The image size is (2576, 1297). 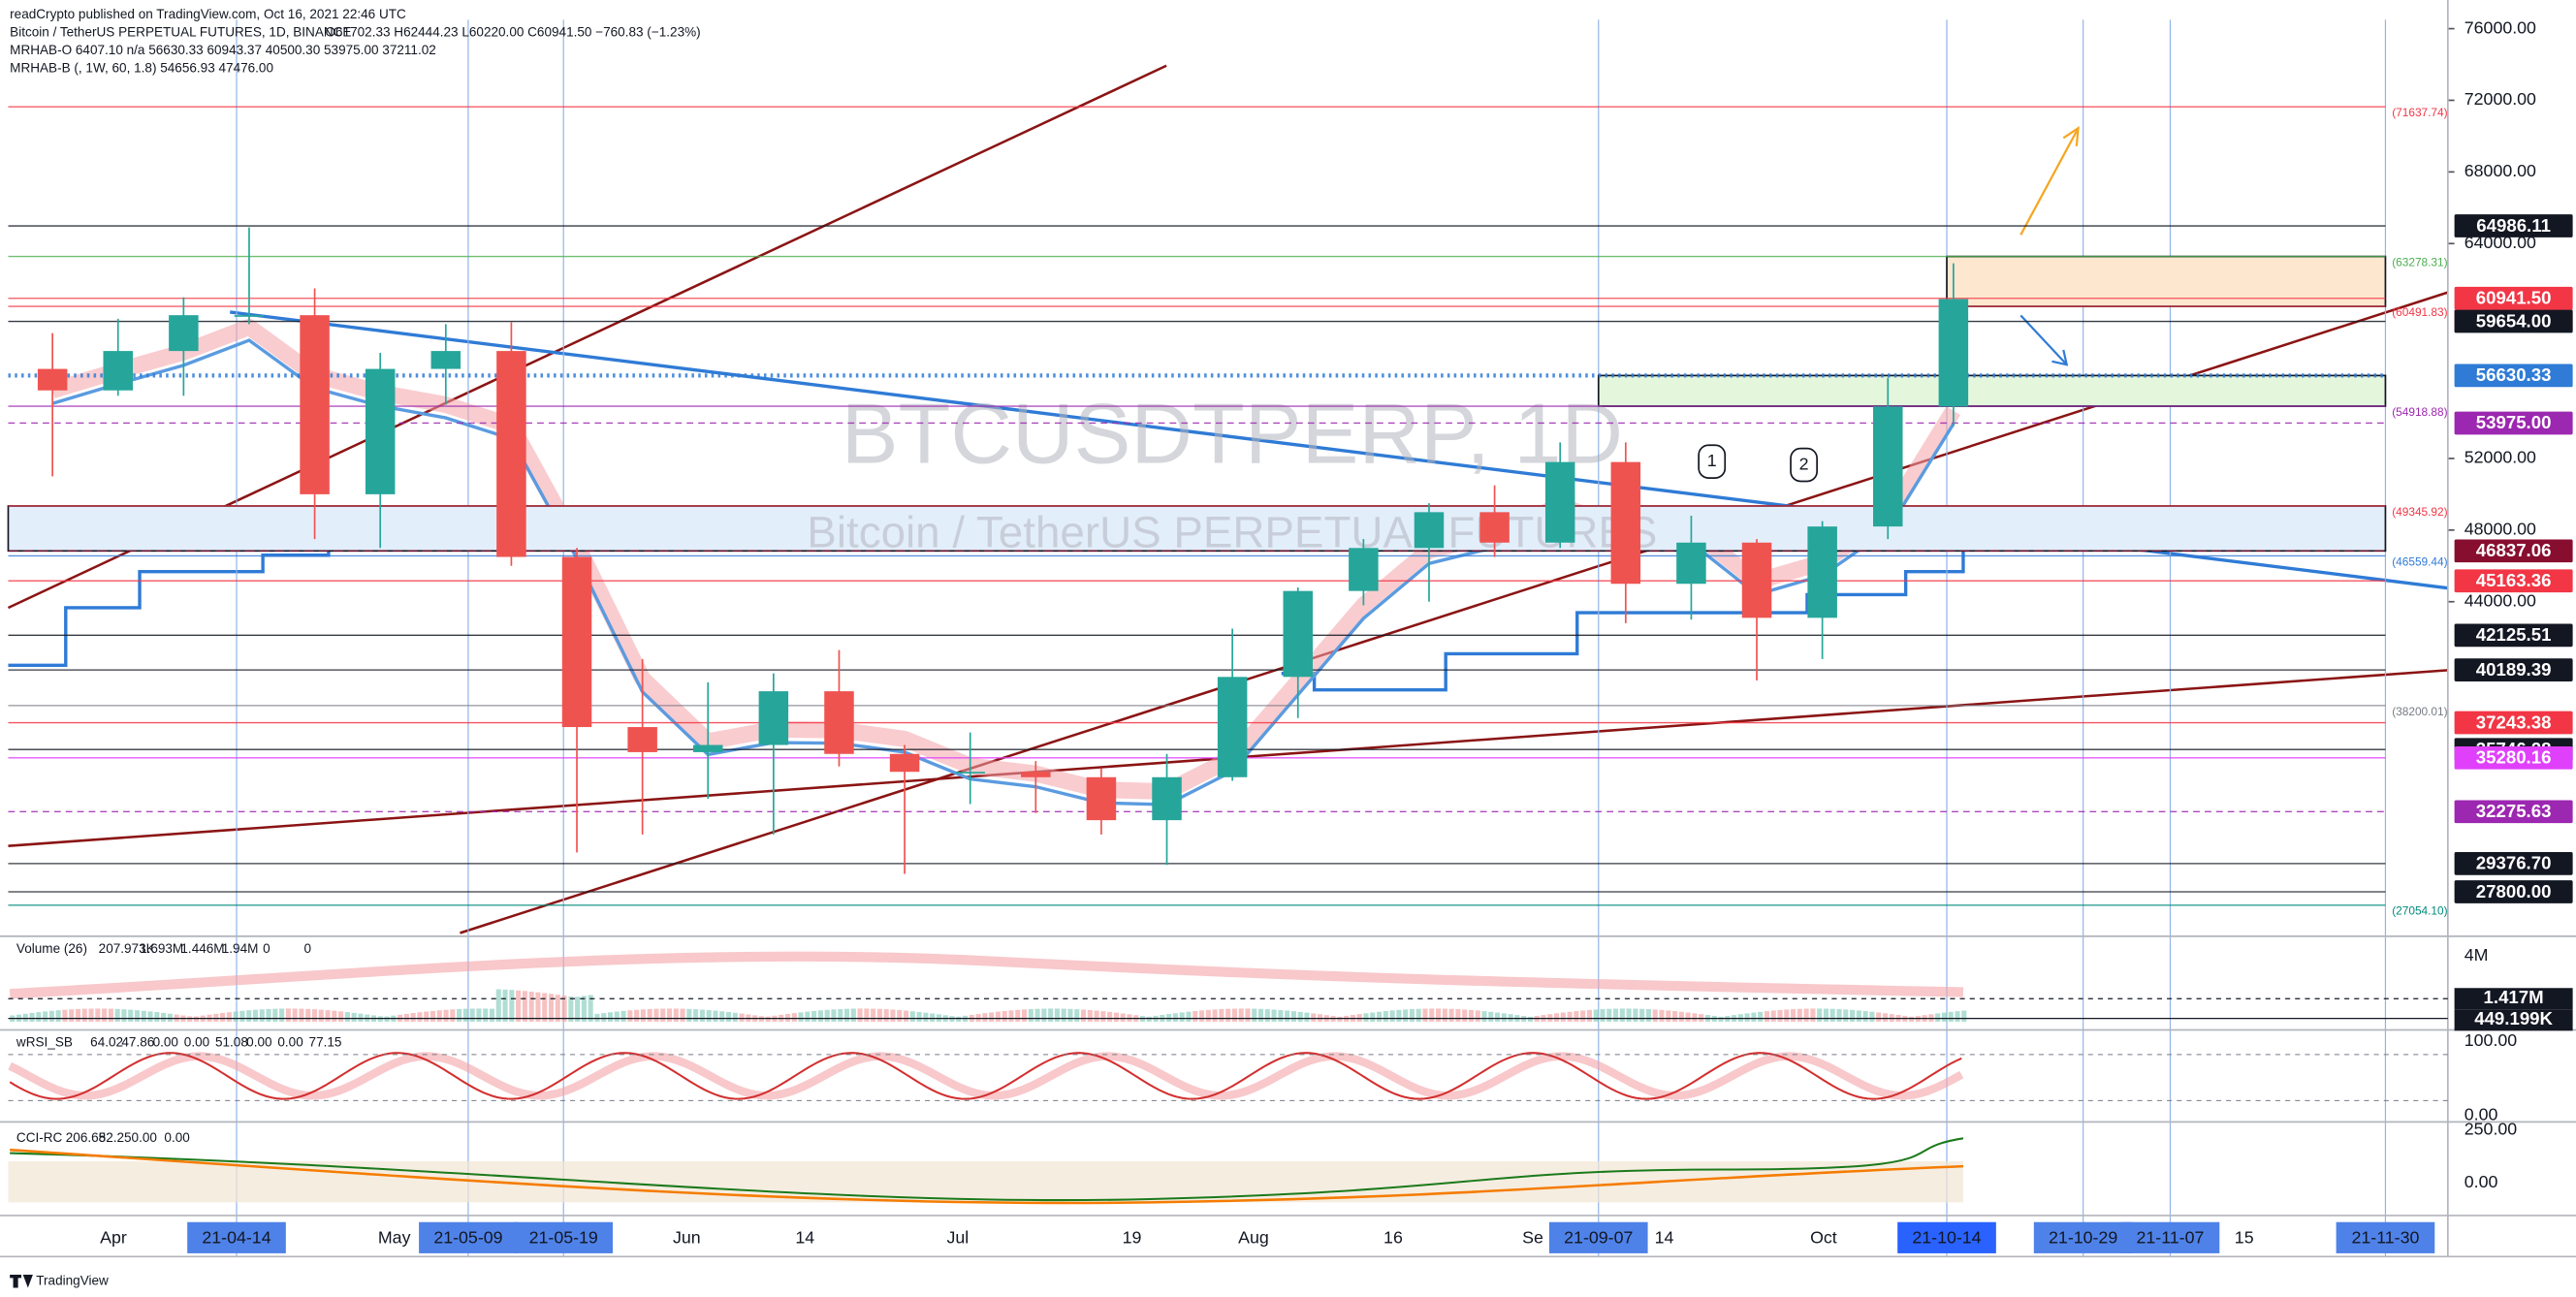 What do you see at coordinates (1232, 433) in the screenshot?
I see `watermark: BTCUSDTPERP, 1D` at bounding box center [1232, 433].